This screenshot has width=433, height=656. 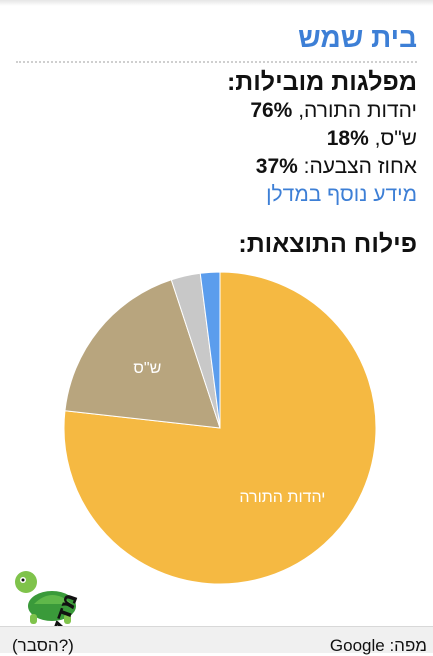 I want to click on map-footer: מפה: Google (הסבר?), so click(x=216, y=640).